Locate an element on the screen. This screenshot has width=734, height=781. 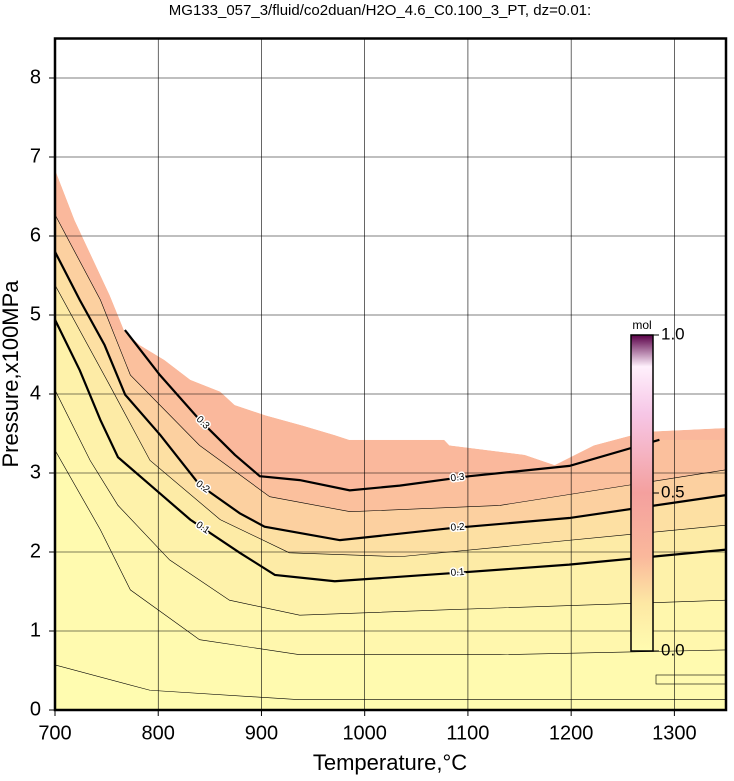
y-tick-label: 6 is located at coordinates (35, 235).